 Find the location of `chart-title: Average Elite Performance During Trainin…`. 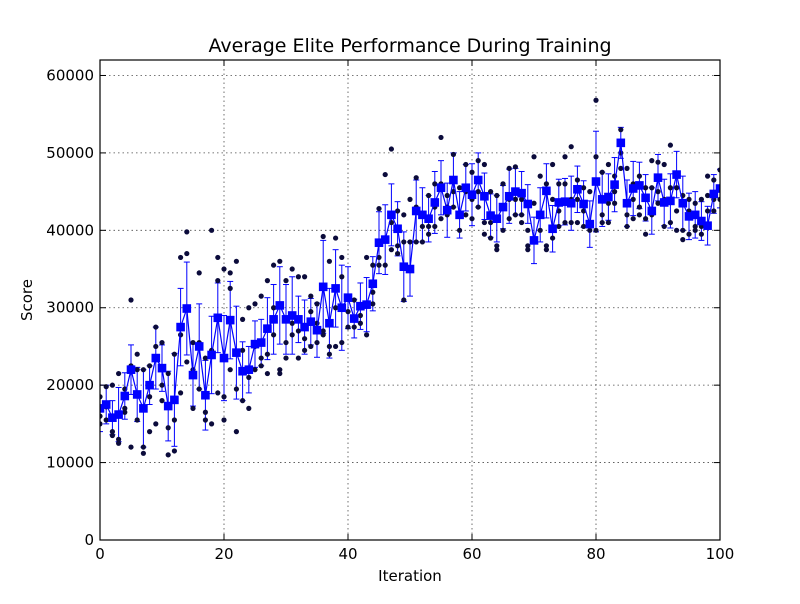

chart-title: Average Elite Performance During Trainin… is located at coordinates (409, 46).